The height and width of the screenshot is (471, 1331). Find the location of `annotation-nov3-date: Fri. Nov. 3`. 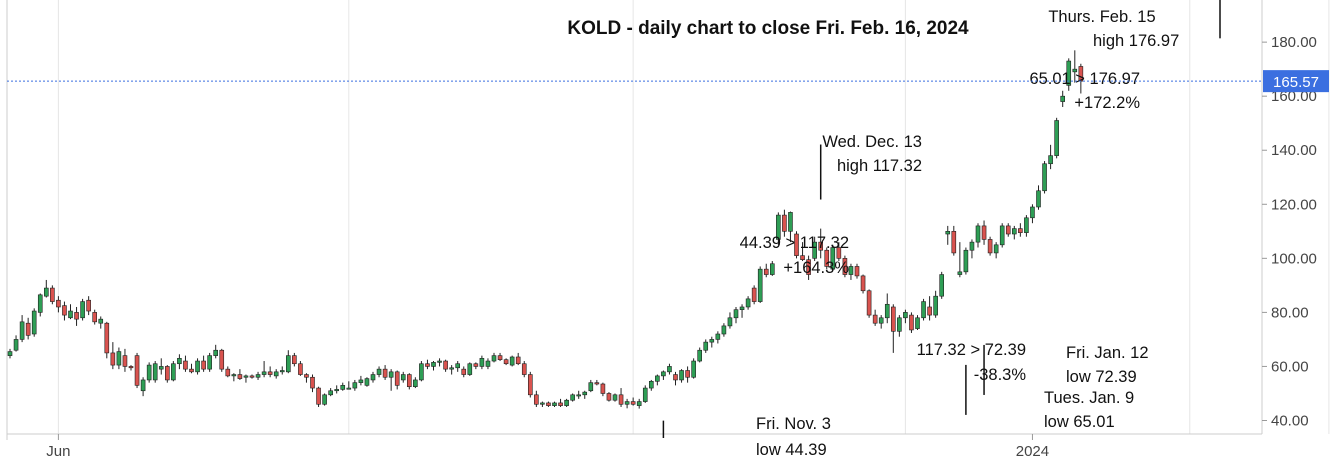

annotation-nov3-date: Fri. Nov. 3 is located at coordinates (793, 424).